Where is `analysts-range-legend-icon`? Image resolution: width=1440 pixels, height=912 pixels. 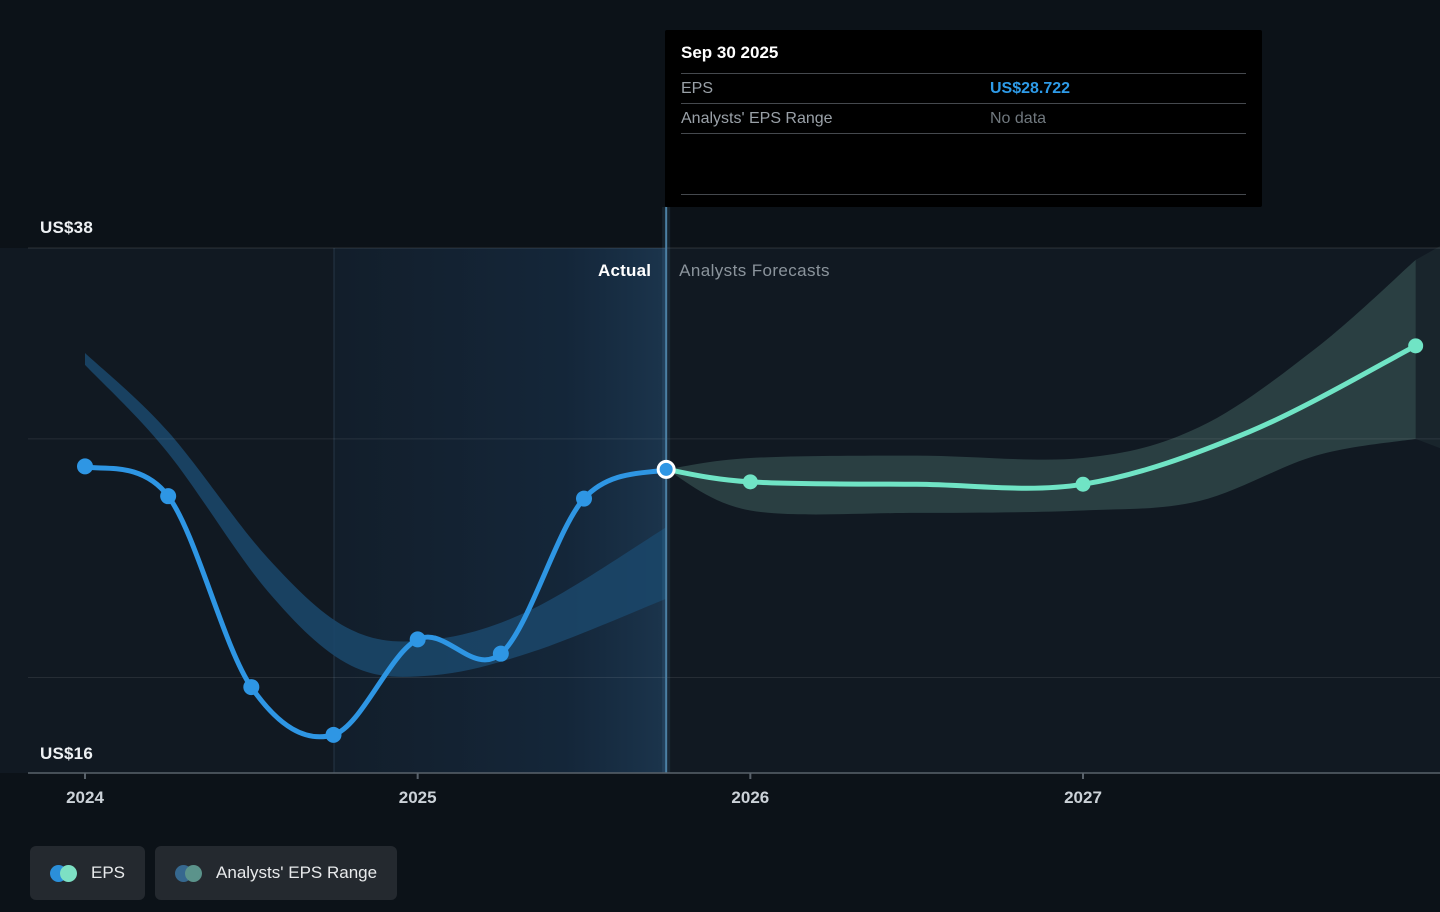 analysts-range-legend-icon is located at coordinates (189, 873).